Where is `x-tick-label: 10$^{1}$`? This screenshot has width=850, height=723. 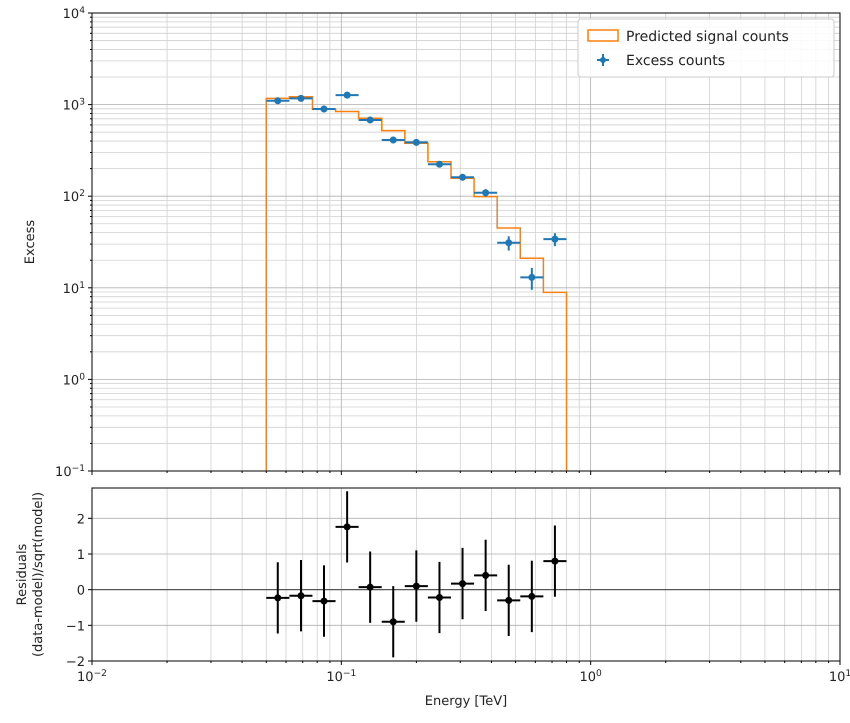 x-tick-label: 10$^{1}$ is located at coordinates (839, 677).